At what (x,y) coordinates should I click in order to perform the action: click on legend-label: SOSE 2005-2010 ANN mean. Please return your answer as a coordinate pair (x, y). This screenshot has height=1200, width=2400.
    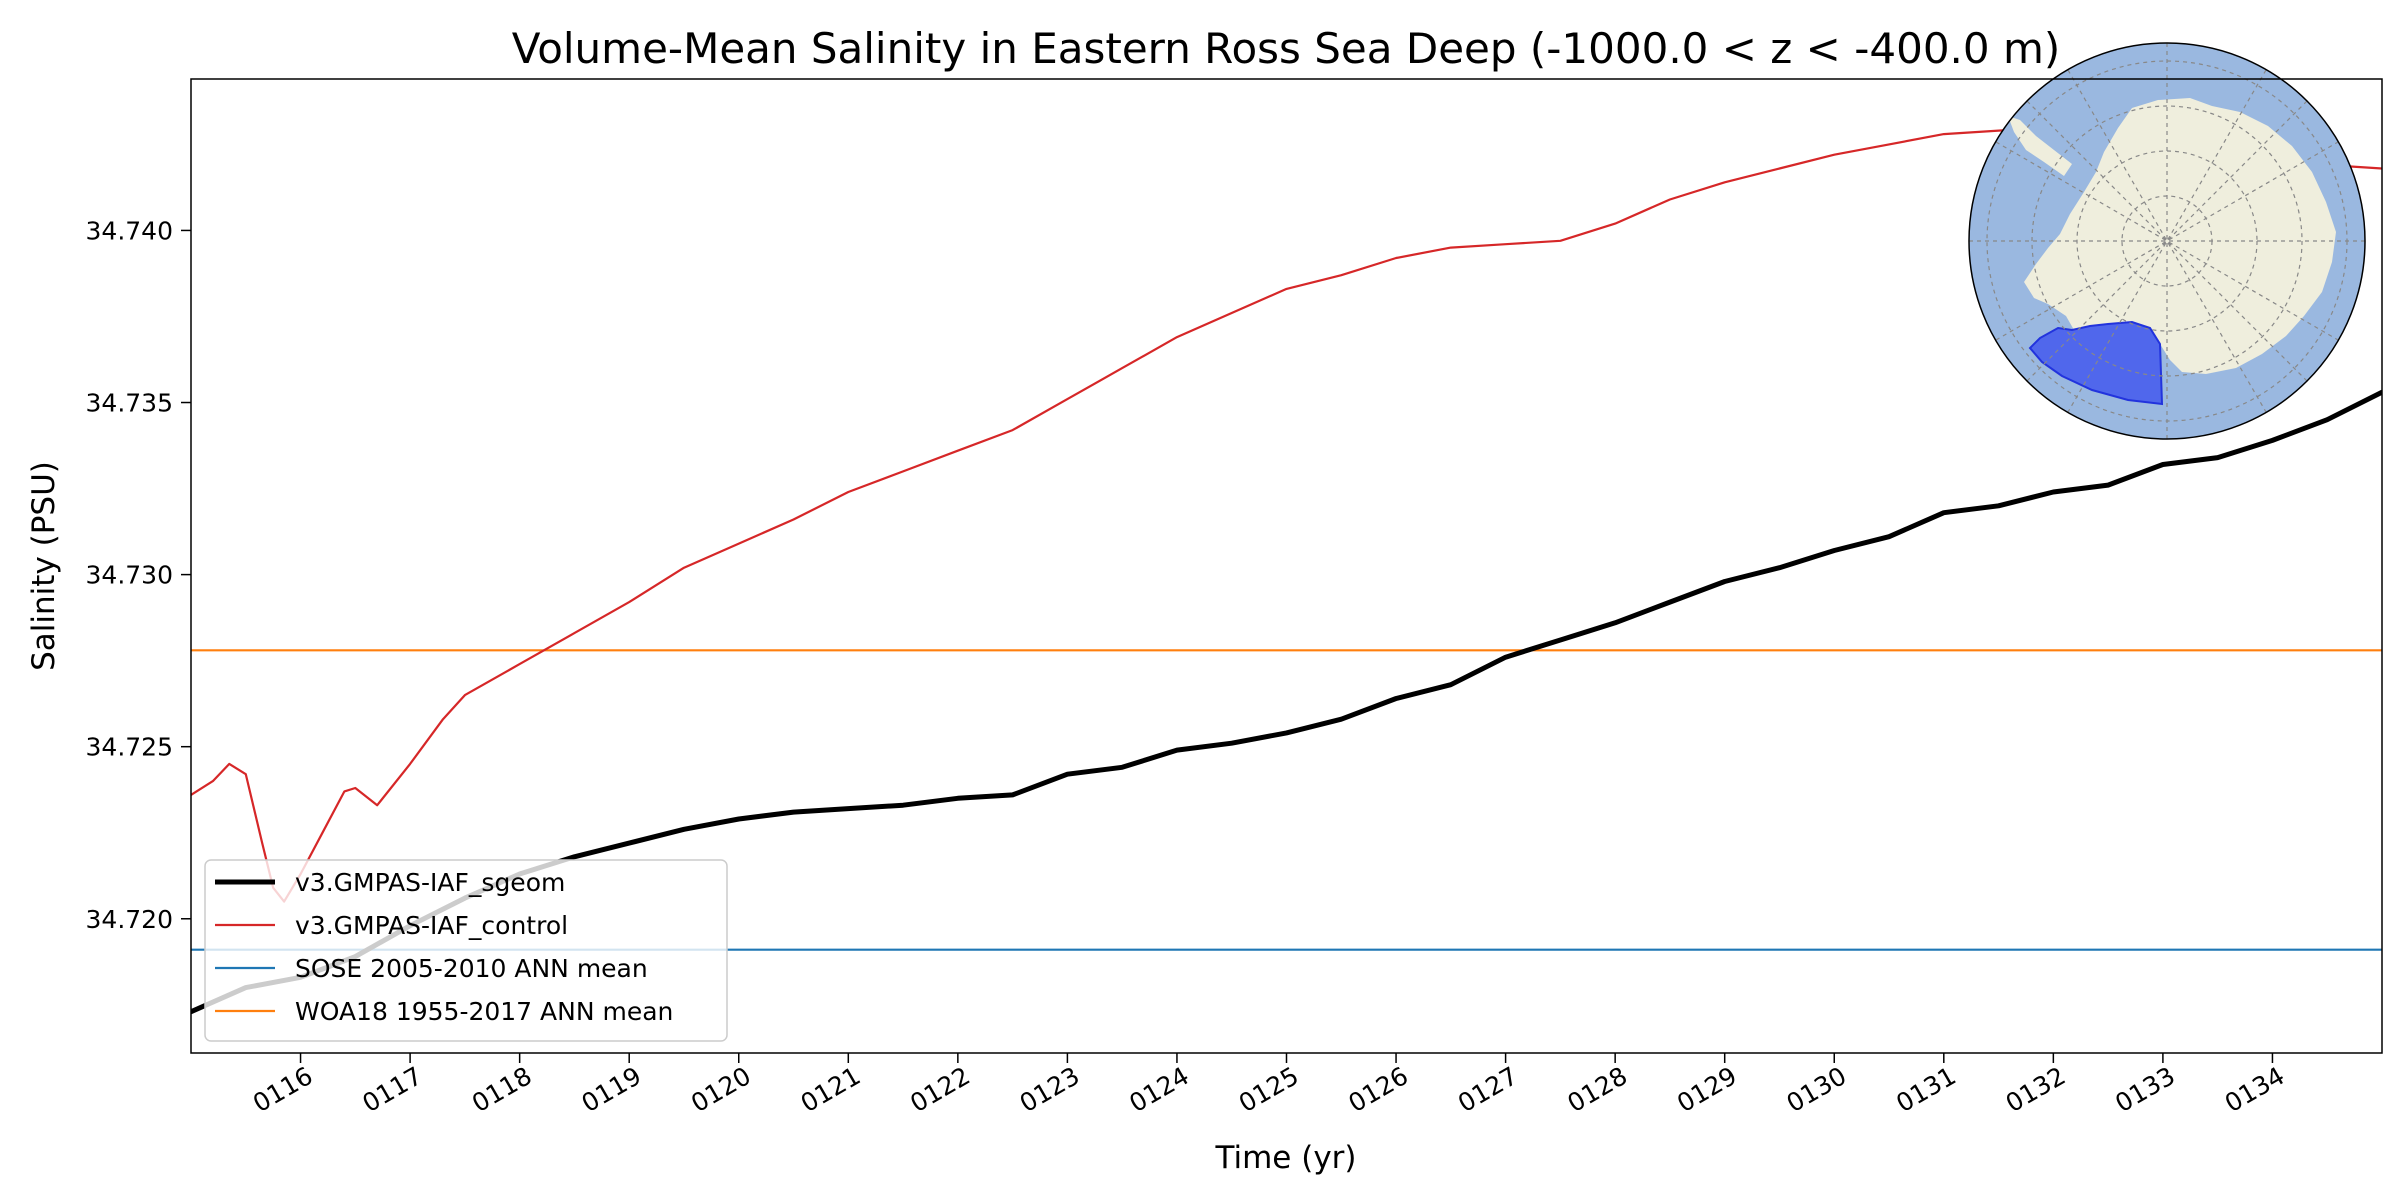
    Looking at the image, I should click on (471, 968).